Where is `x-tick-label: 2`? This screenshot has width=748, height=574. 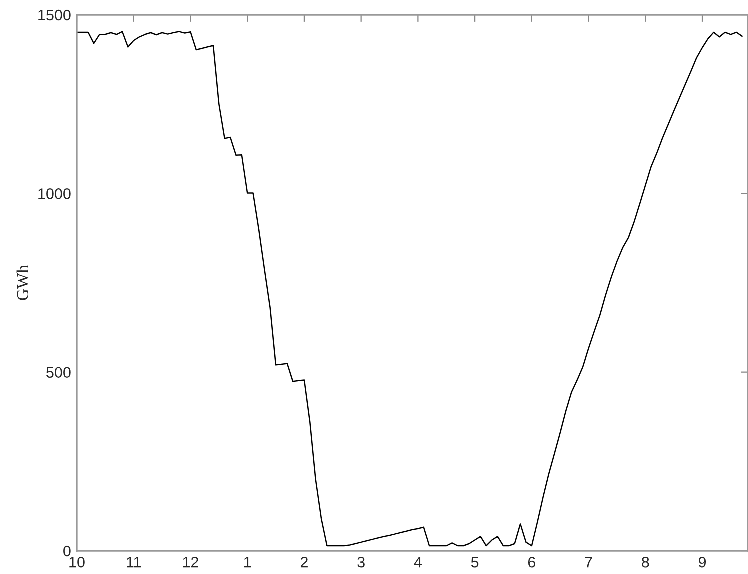 x-tick-label: 2 is located at coordinates (304, 562).